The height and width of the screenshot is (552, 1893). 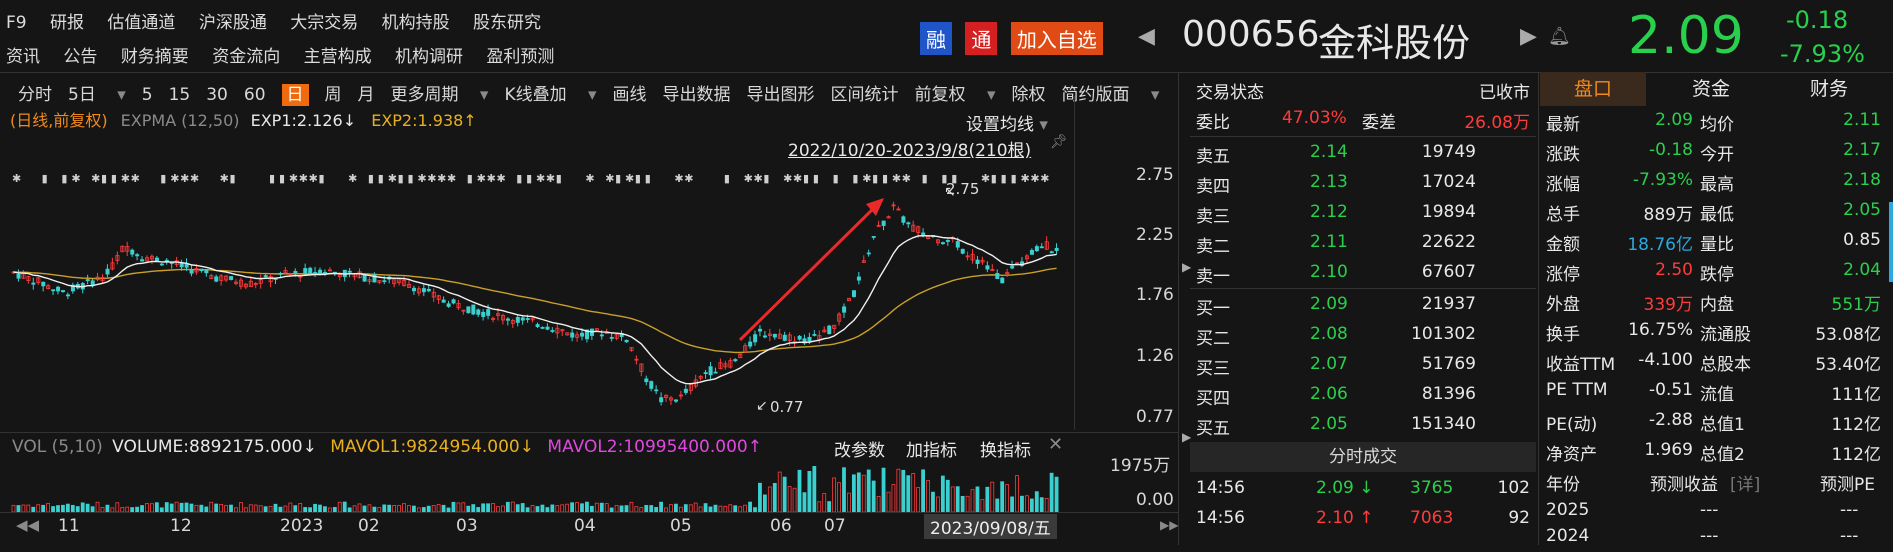 I want to click on nav-news: 资讯, so click(x=23, y=57).